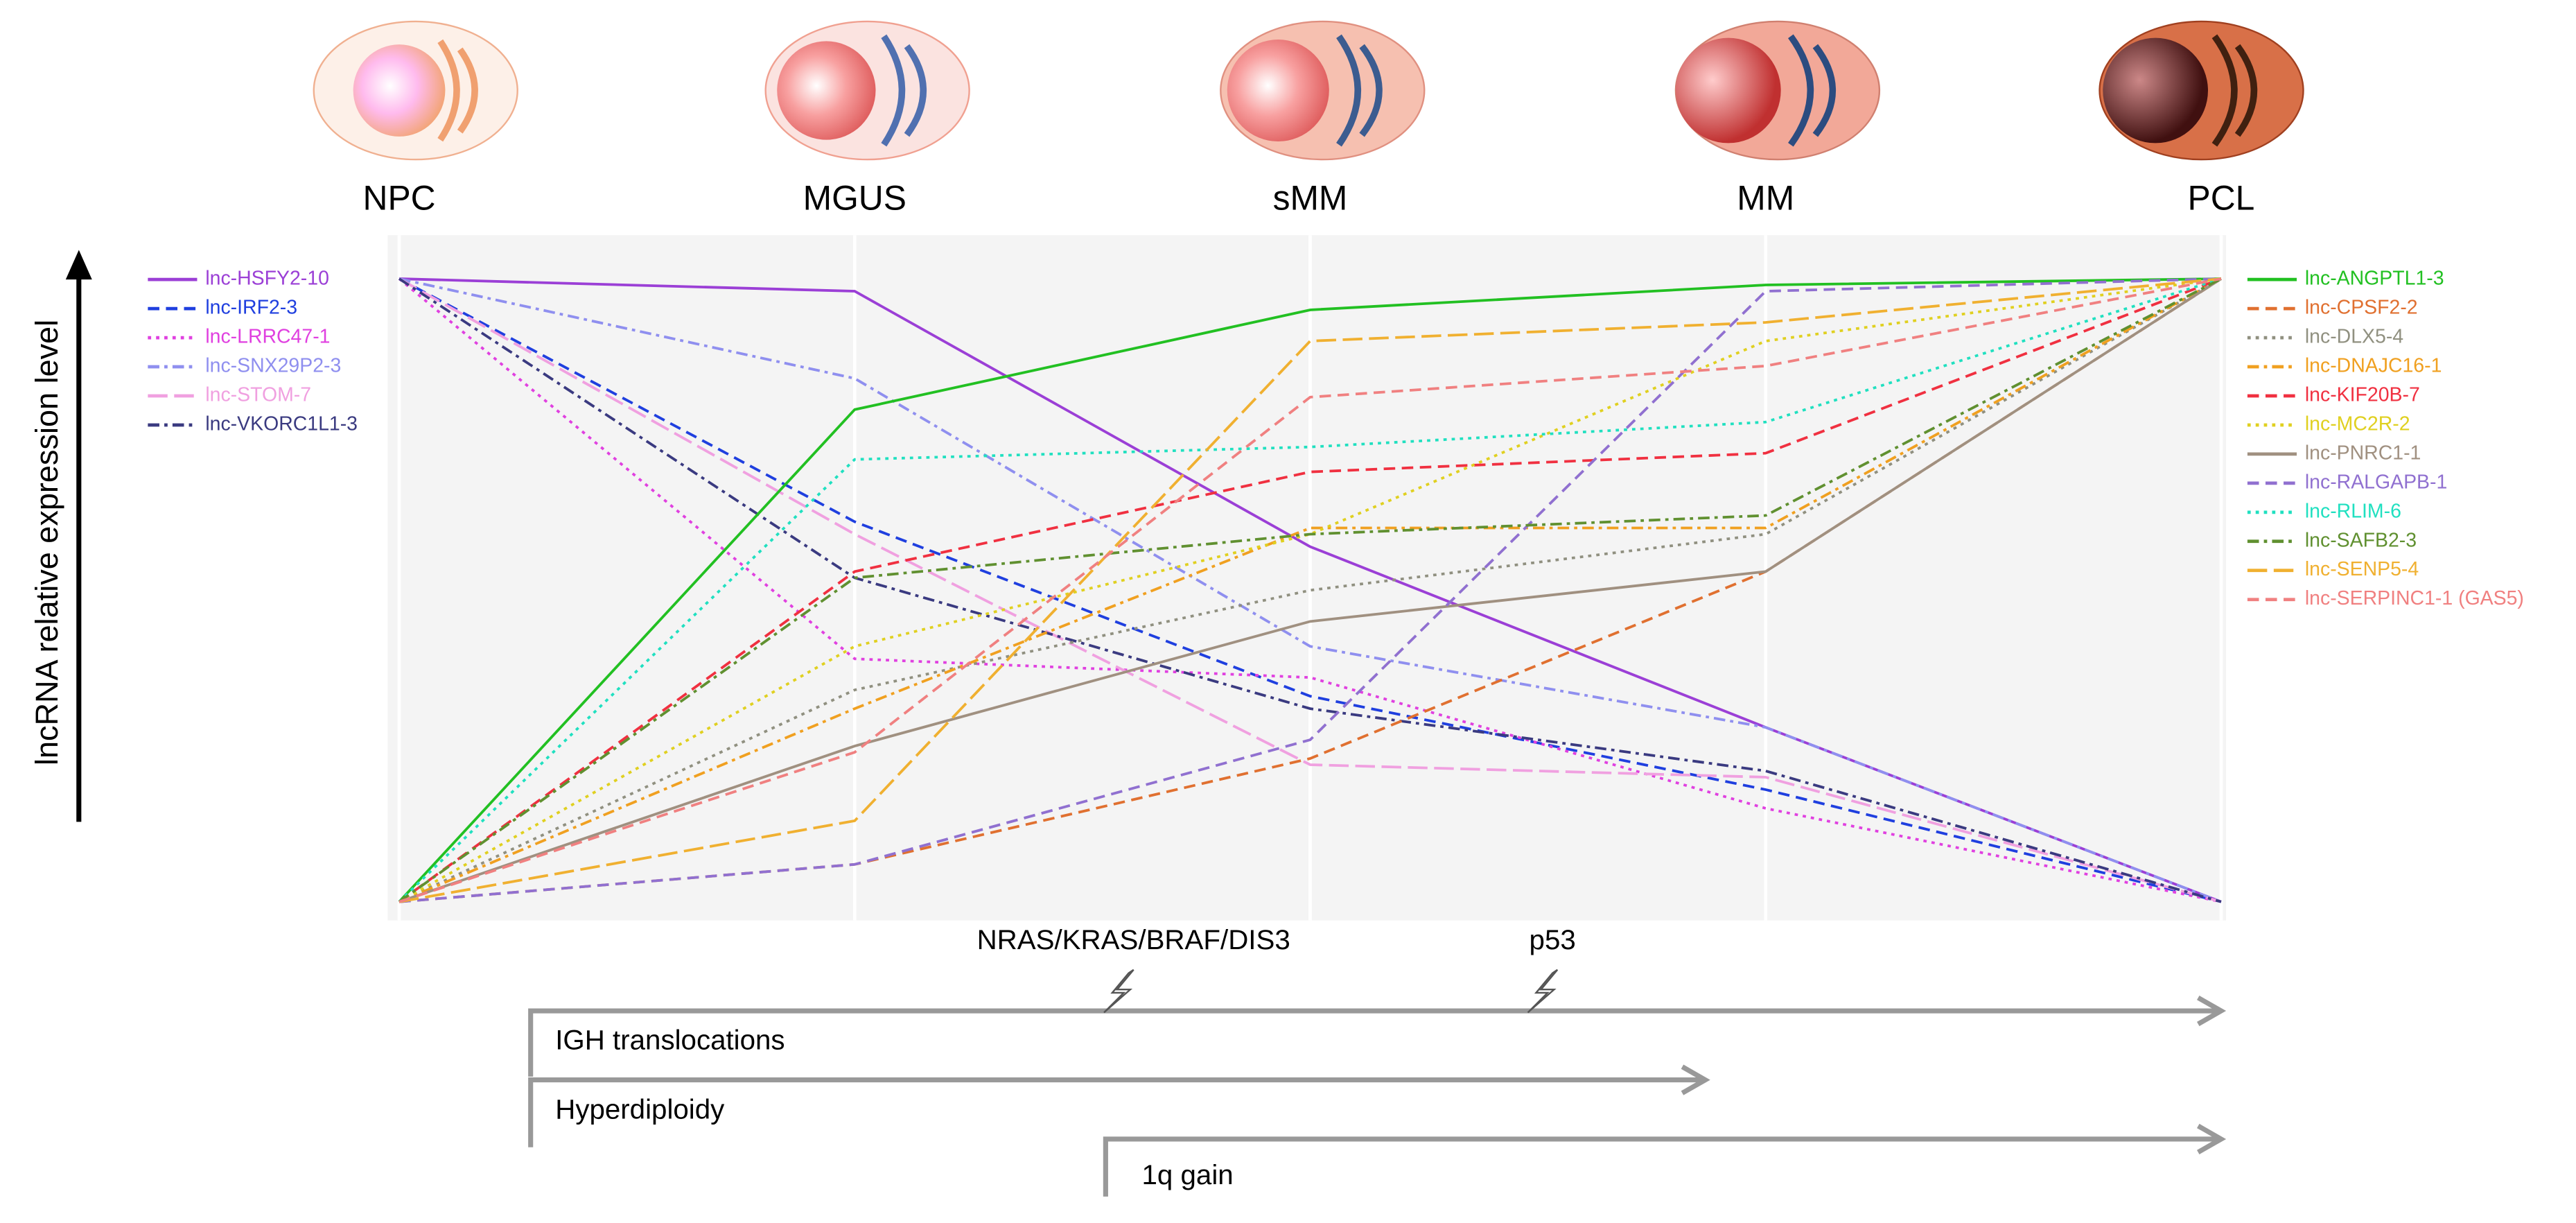 This screenshot has height=1223, width=2576. What do you see at coordinates (2373, 366) in the screenshot?
I see `legend-label: lnc-DNAJC16-1` at bounding box center [2373, 366].